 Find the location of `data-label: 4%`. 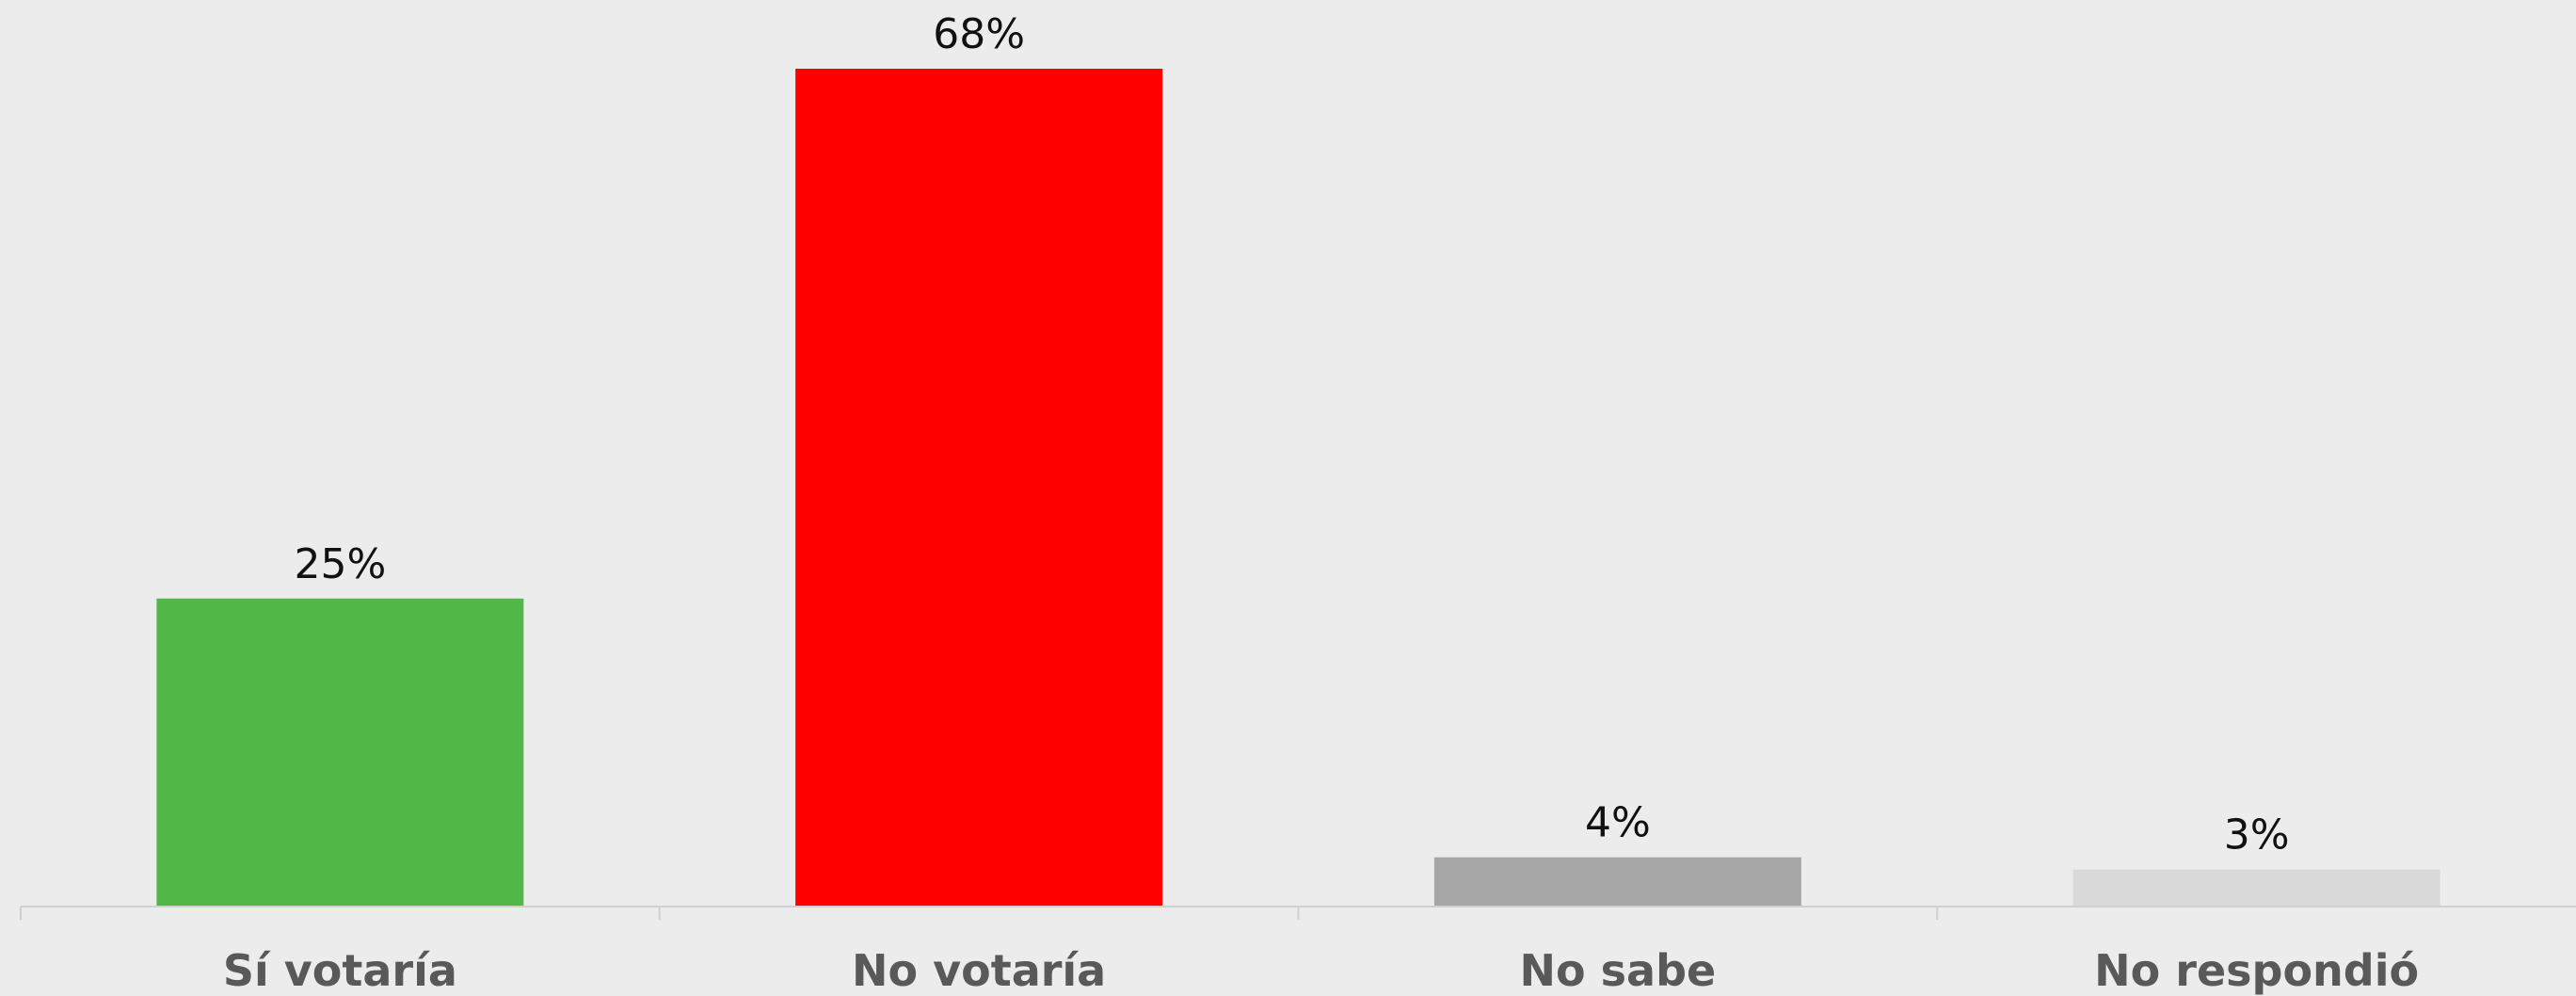

data-label: 4% is located at coordinates (1618, 823).